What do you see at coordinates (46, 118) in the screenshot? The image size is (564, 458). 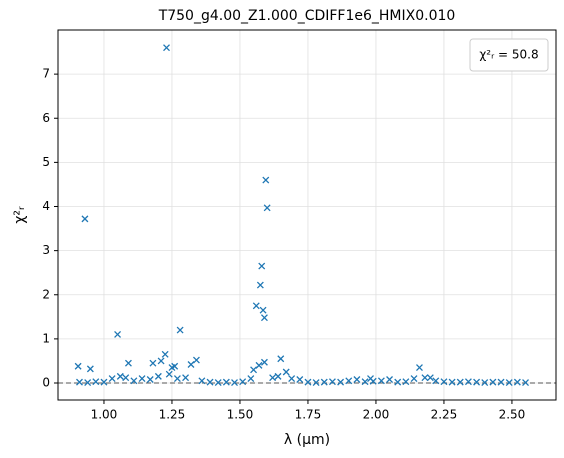 I see `y-tick-label: 6` at bounding box center [46, 118].